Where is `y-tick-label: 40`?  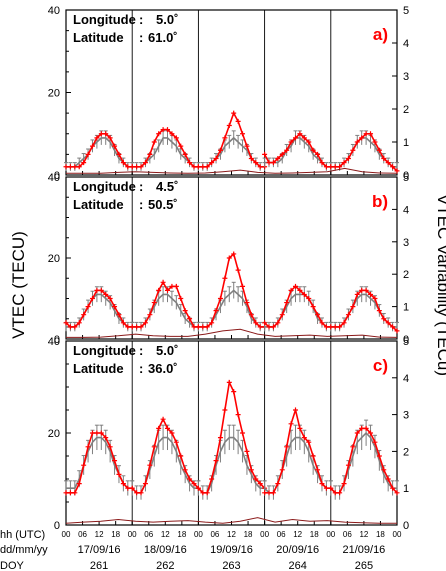
y-tick-label: 40 is located at coordinates (54, 11).